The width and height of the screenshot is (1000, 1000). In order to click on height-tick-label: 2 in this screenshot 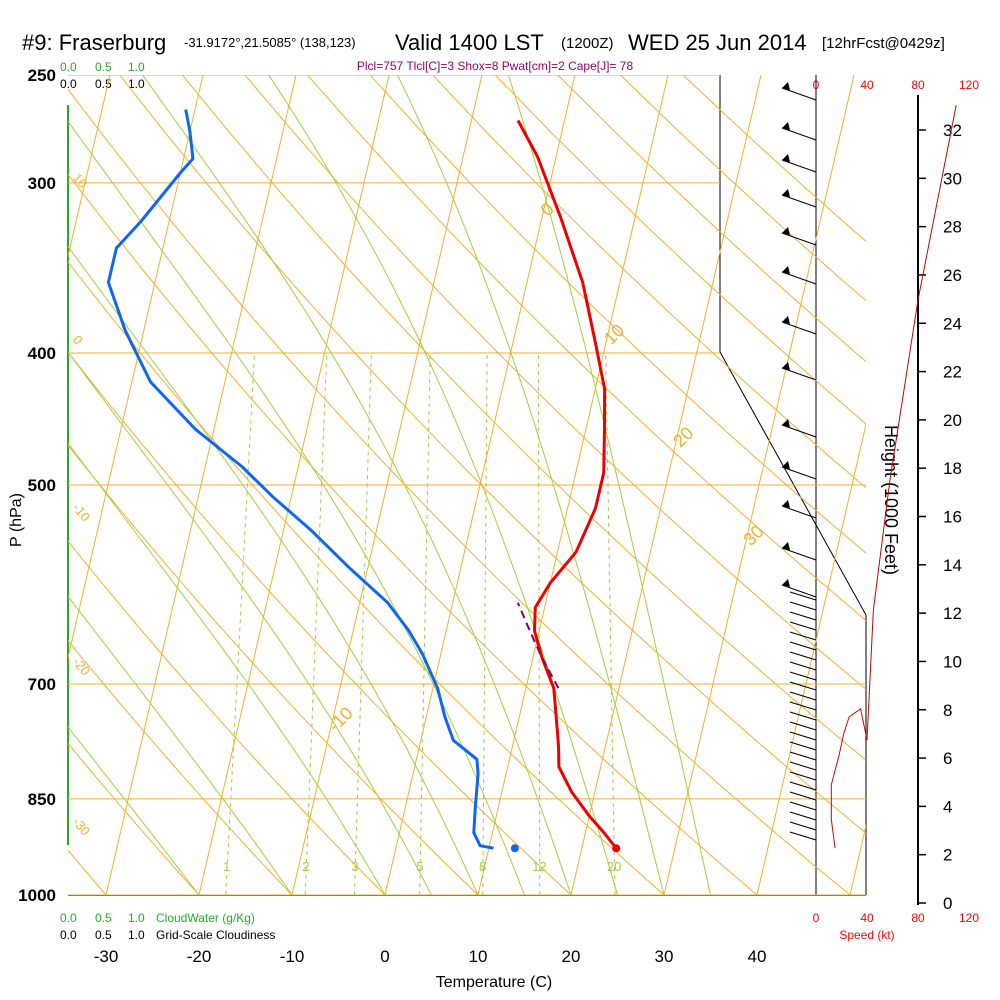, I will do `click(947, 855)`.